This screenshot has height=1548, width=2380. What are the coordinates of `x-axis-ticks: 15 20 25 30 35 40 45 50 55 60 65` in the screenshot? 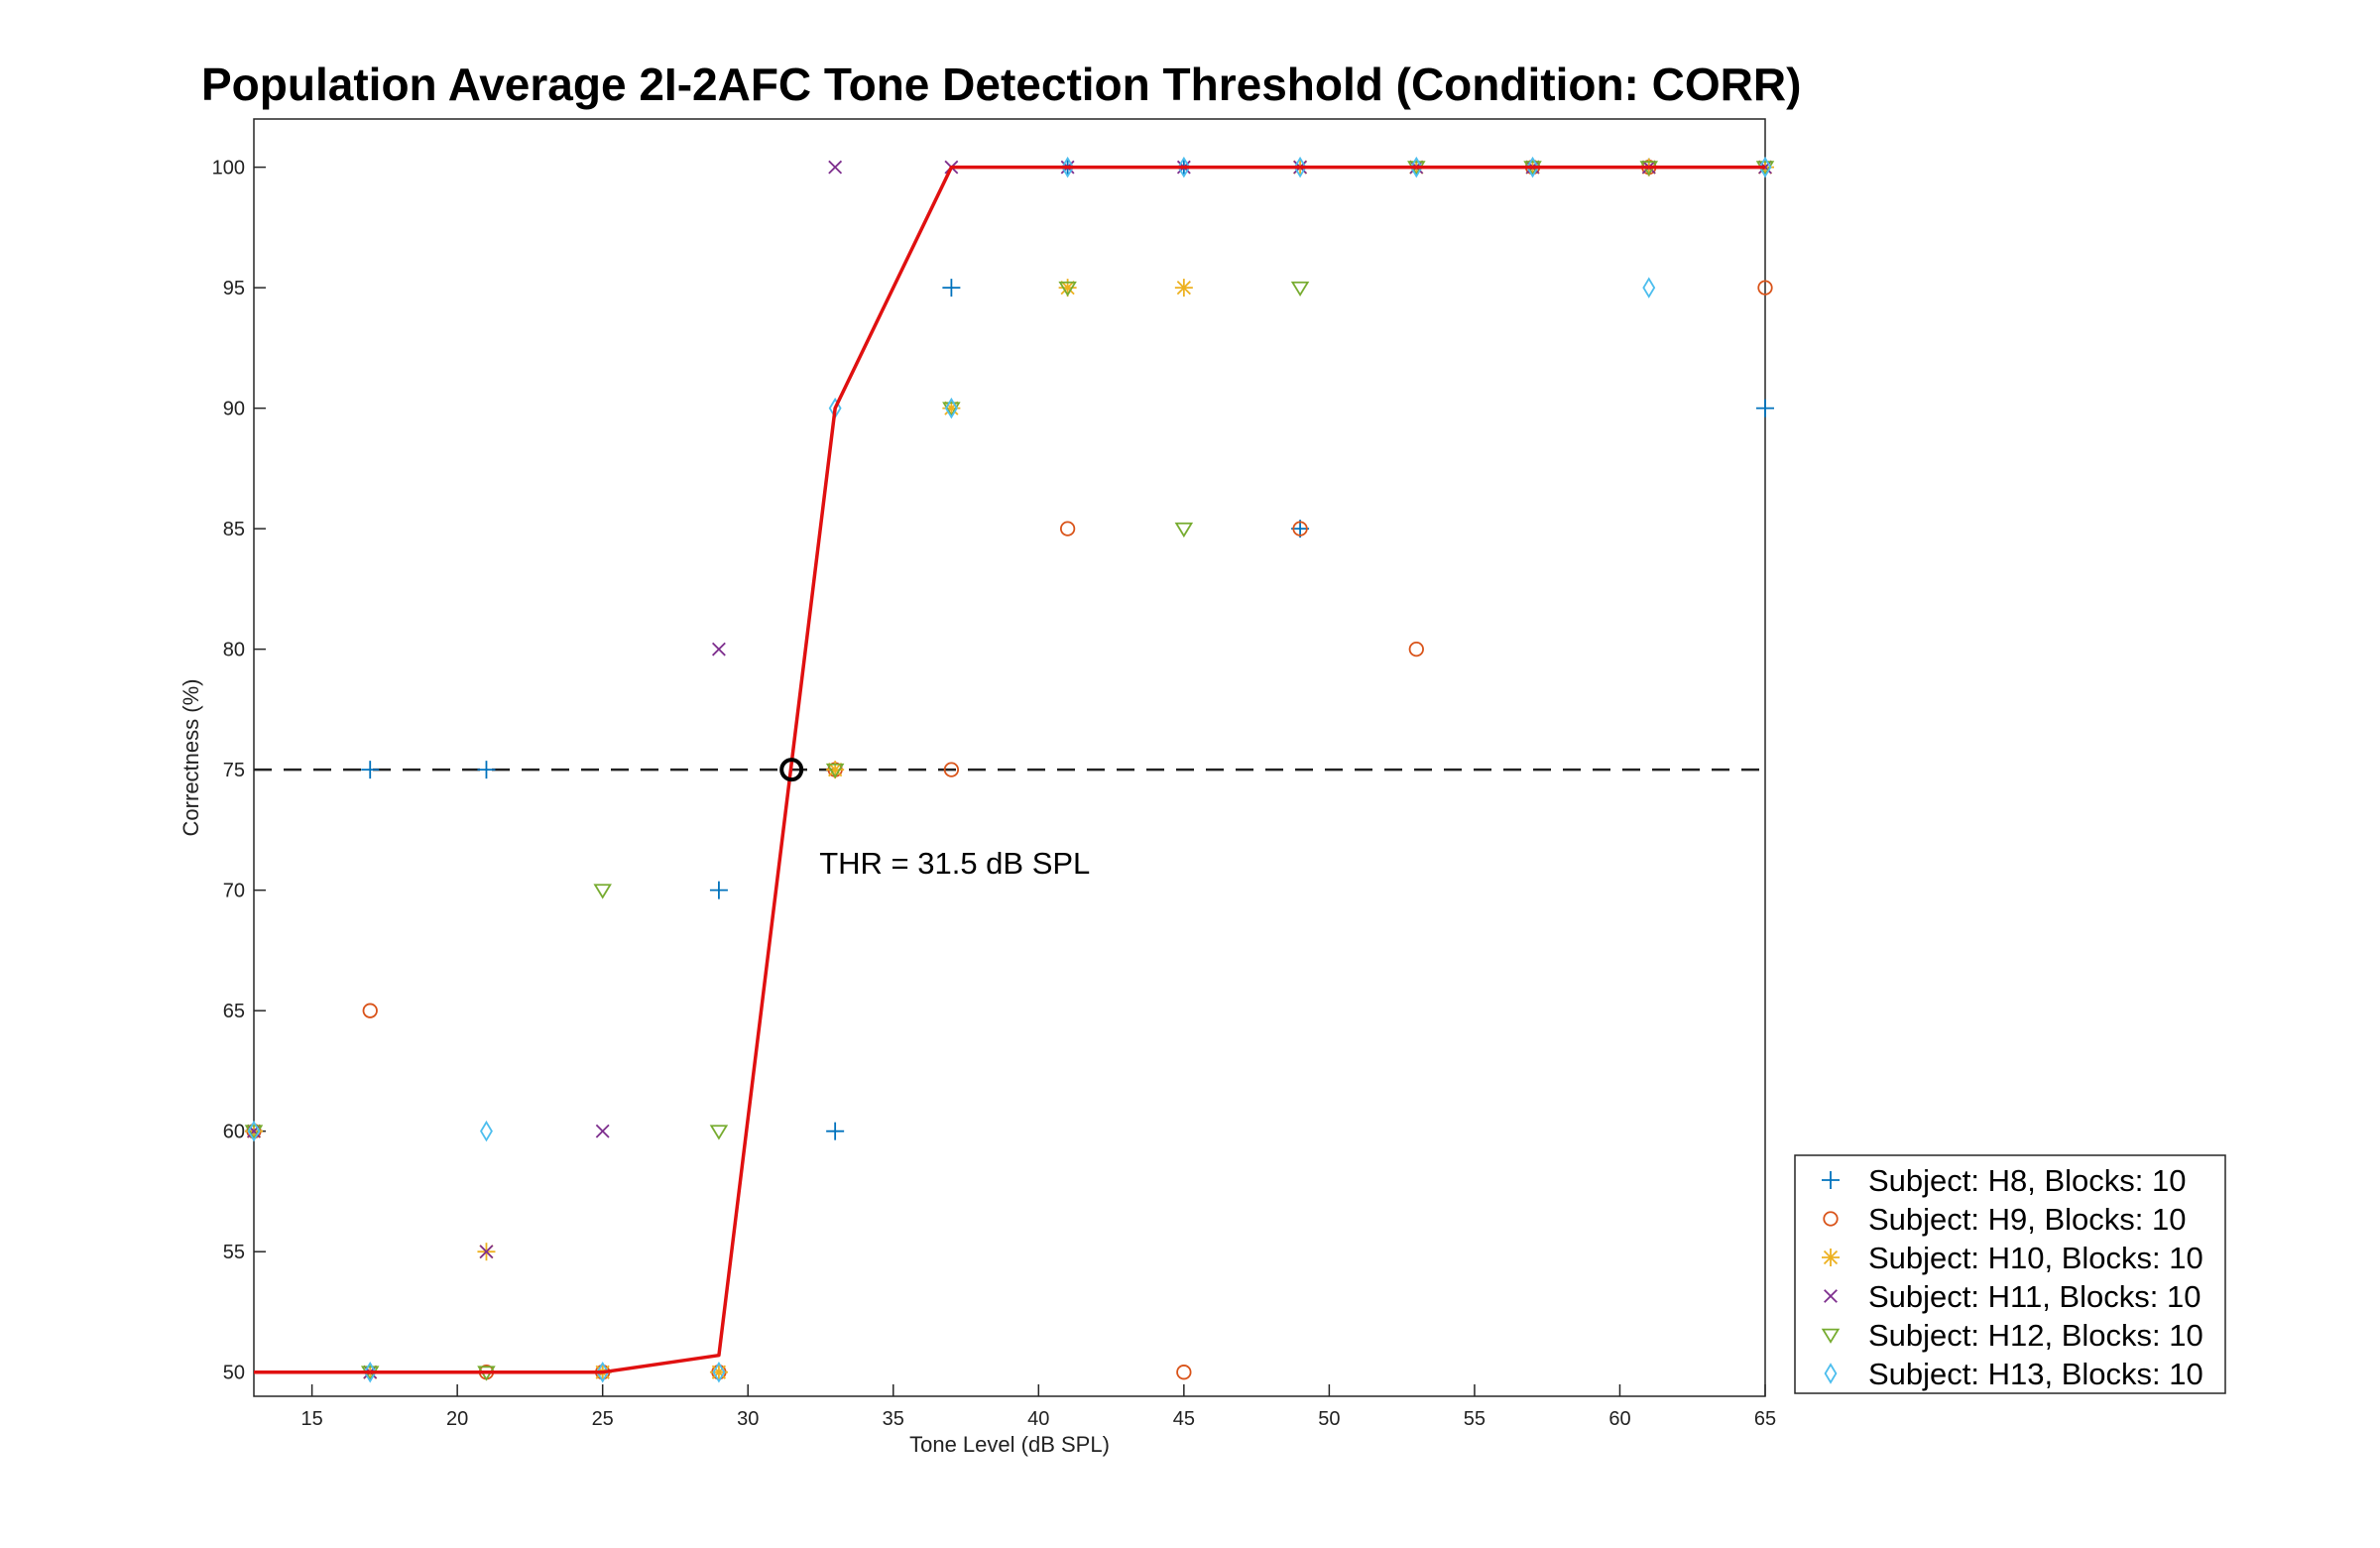 It's located at (1038, 1407).